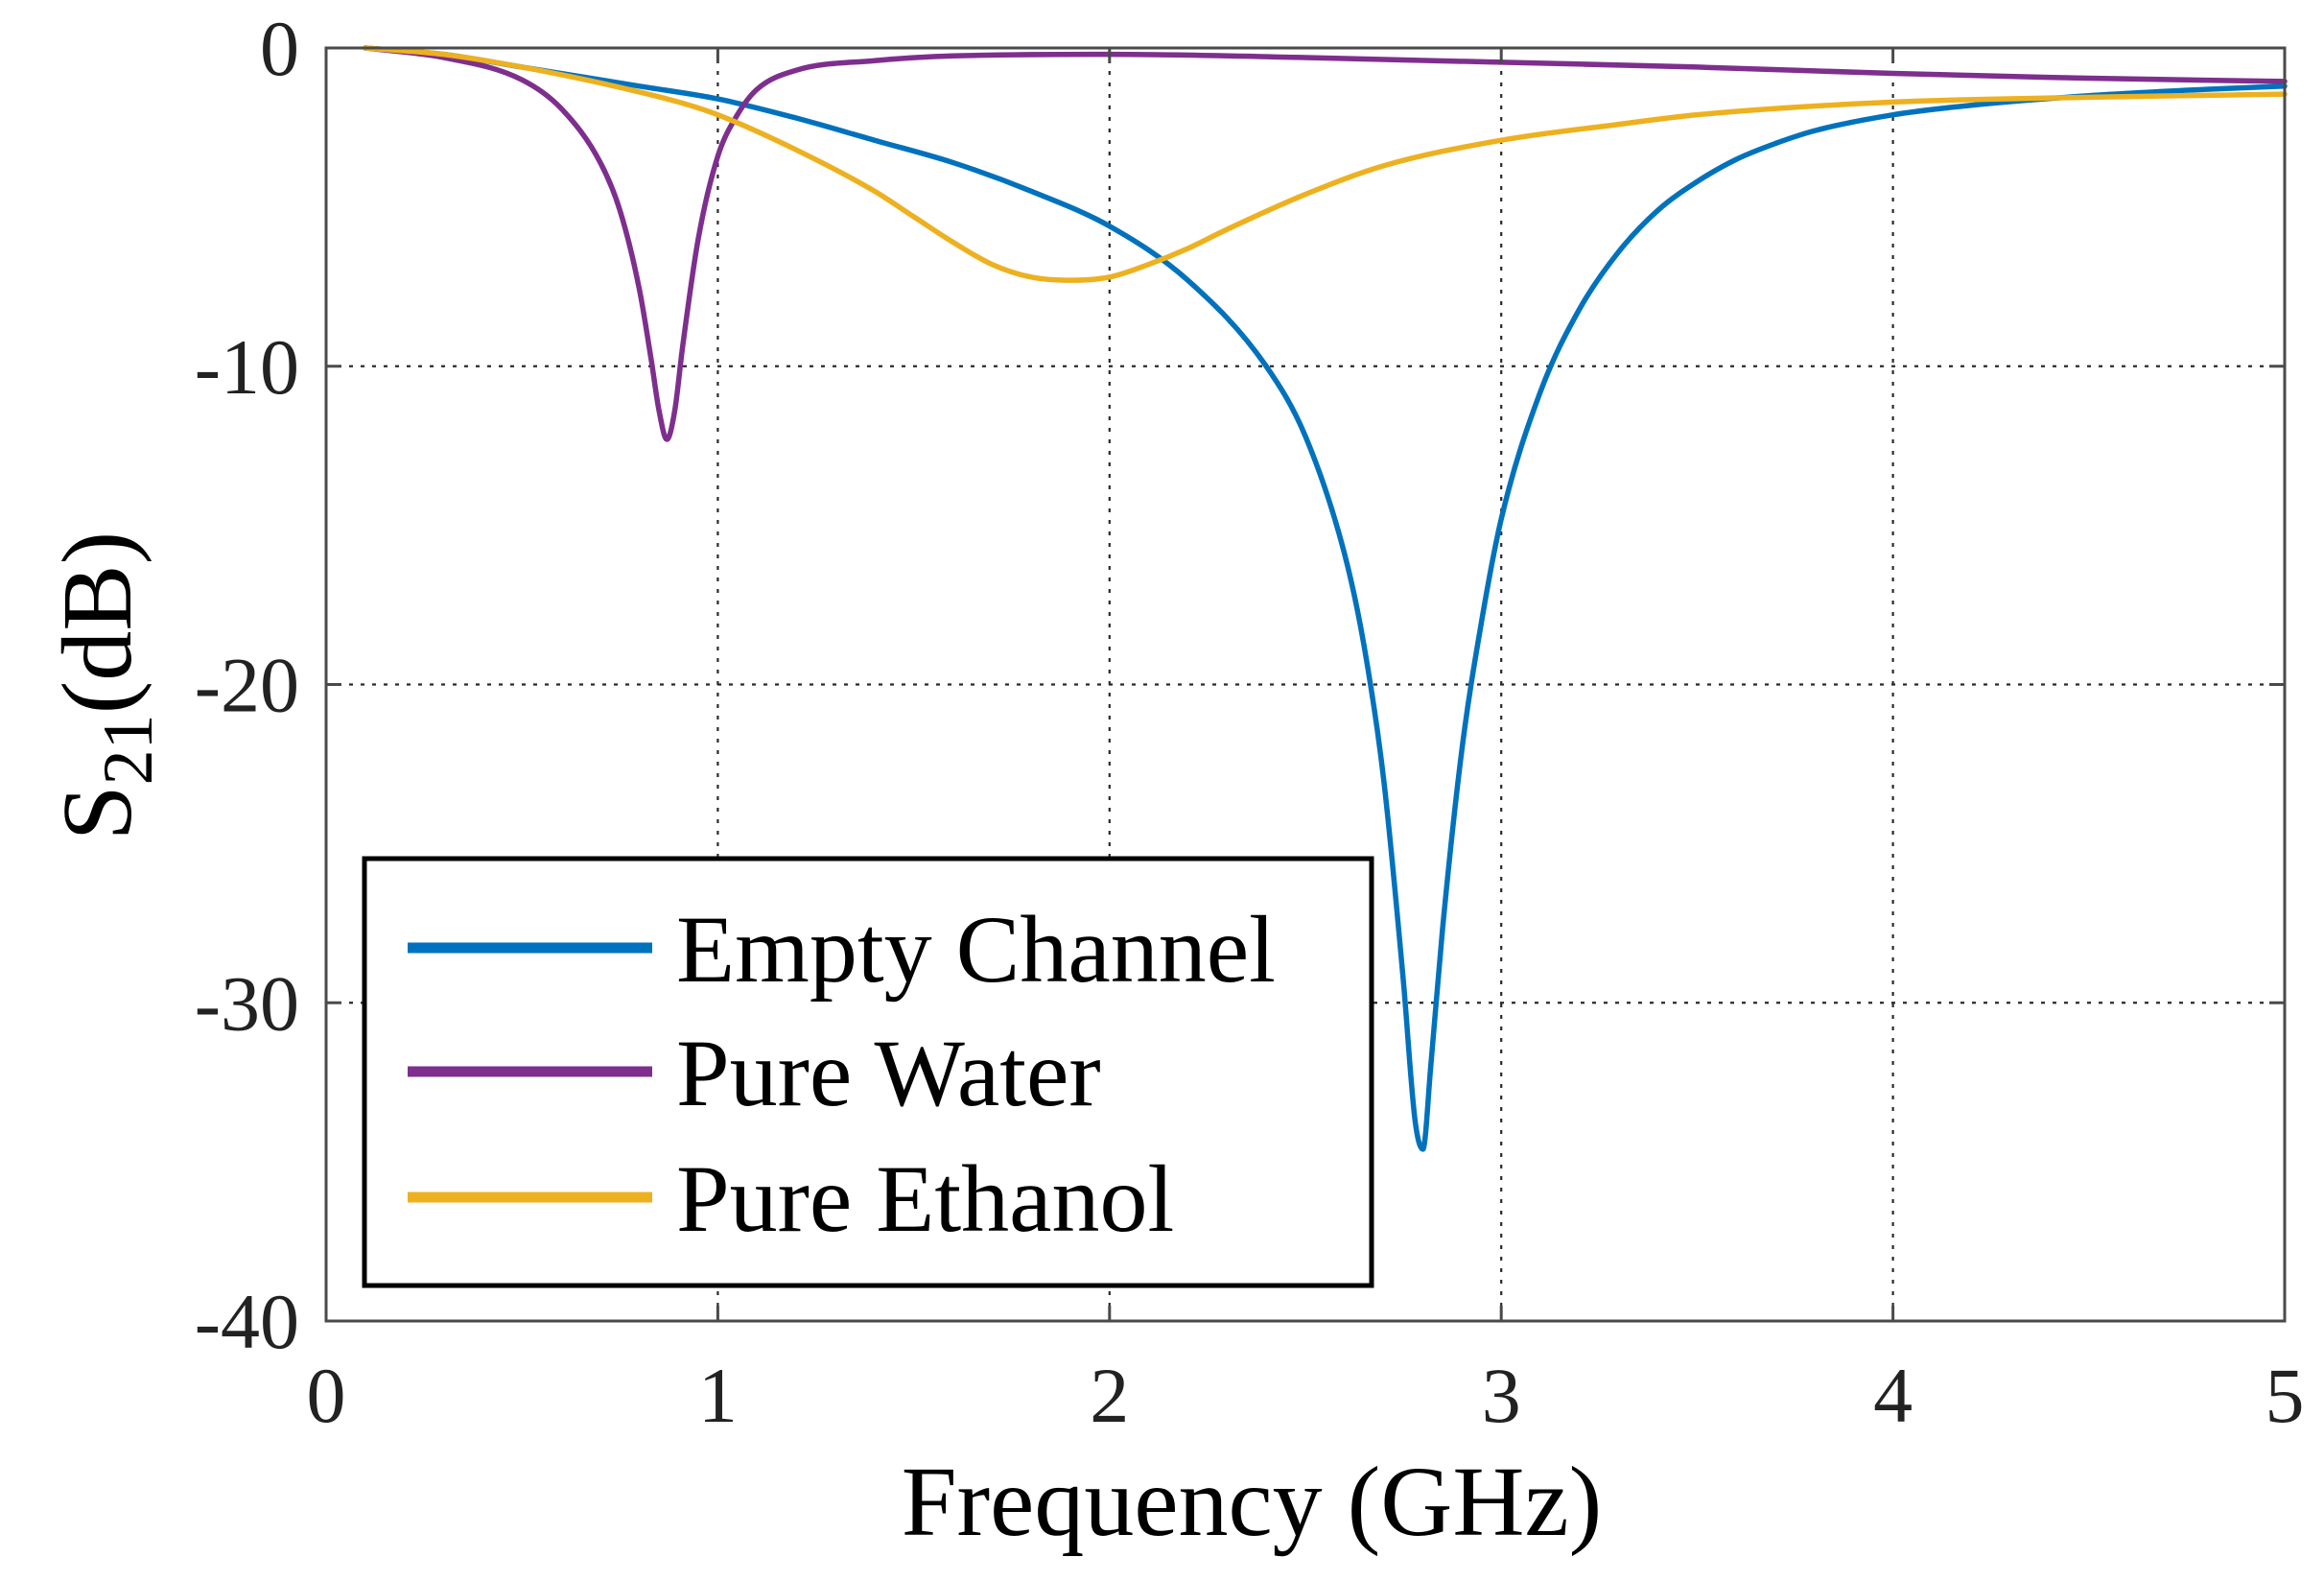 This screenshot has height=1581, width=2324. Describe the element at coordinates (279, 49) in the screenshot. I see `y-tick-label: 0` at that location.